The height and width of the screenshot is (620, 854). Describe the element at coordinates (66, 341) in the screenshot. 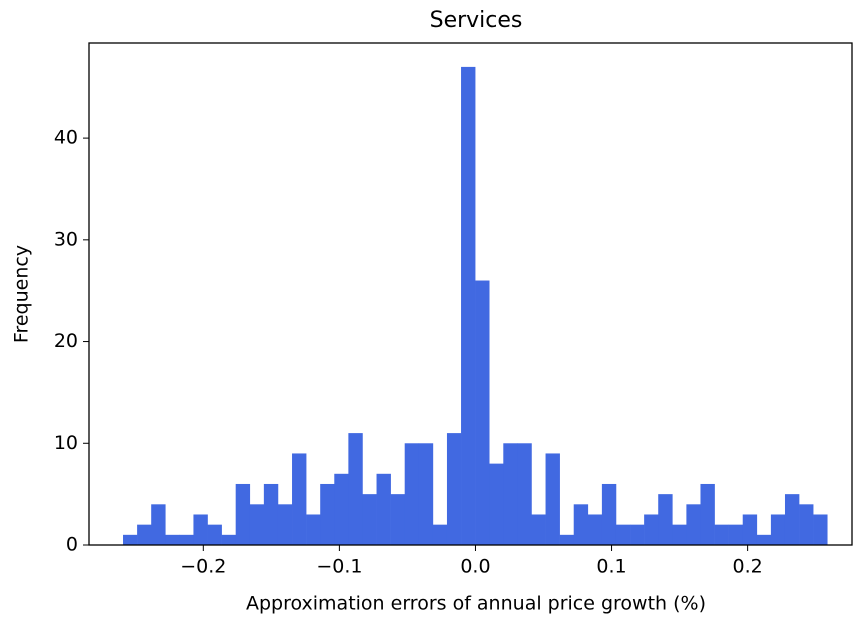

I see `y-tick-label: 20` at that location.